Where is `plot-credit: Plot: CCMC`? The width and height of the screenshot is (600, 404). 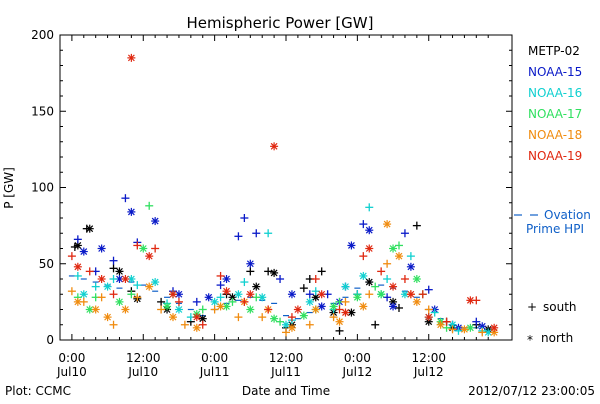 plot-credit: Plot: CCMC is located at coordinates (38, 391).